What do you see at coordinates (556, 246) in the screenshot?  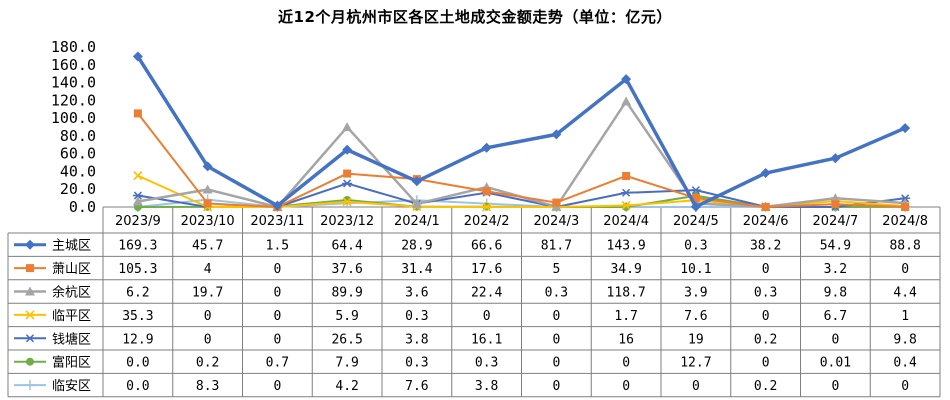 I see `table-cell-value: 81.7` at bounding box center [556, 246].